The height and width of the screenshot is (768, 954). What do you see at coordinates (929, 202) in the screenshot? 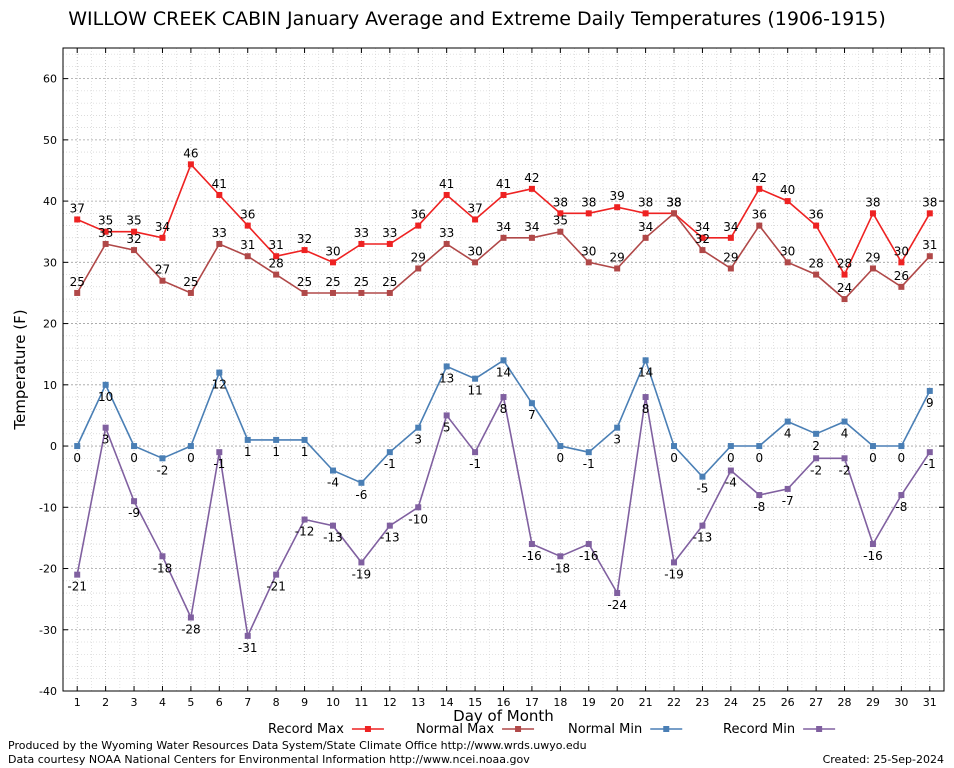
I see `record-max-data-label: 38` at bounding box center [929, 202].